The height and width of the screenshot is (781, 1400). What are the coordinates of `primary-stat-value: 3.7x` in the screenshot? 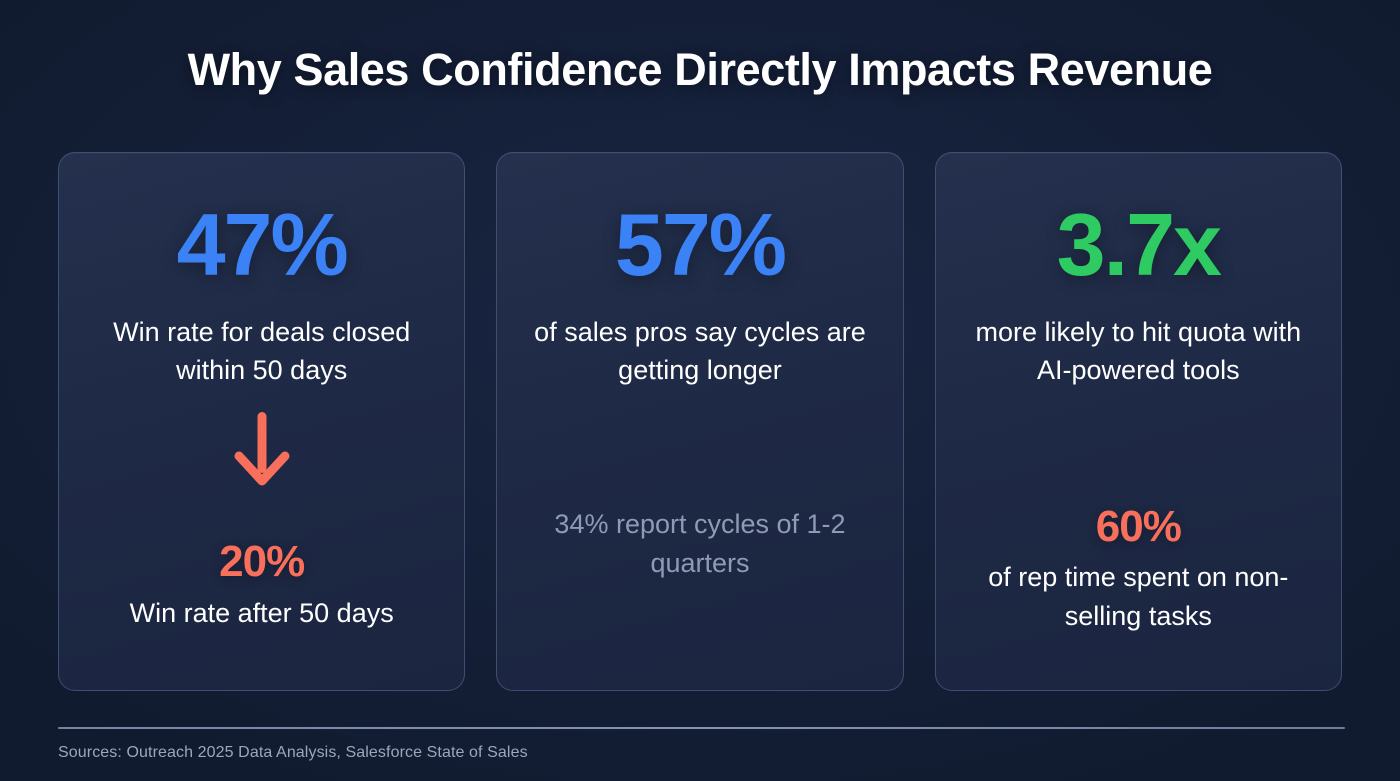 It's located at (1139, 244).